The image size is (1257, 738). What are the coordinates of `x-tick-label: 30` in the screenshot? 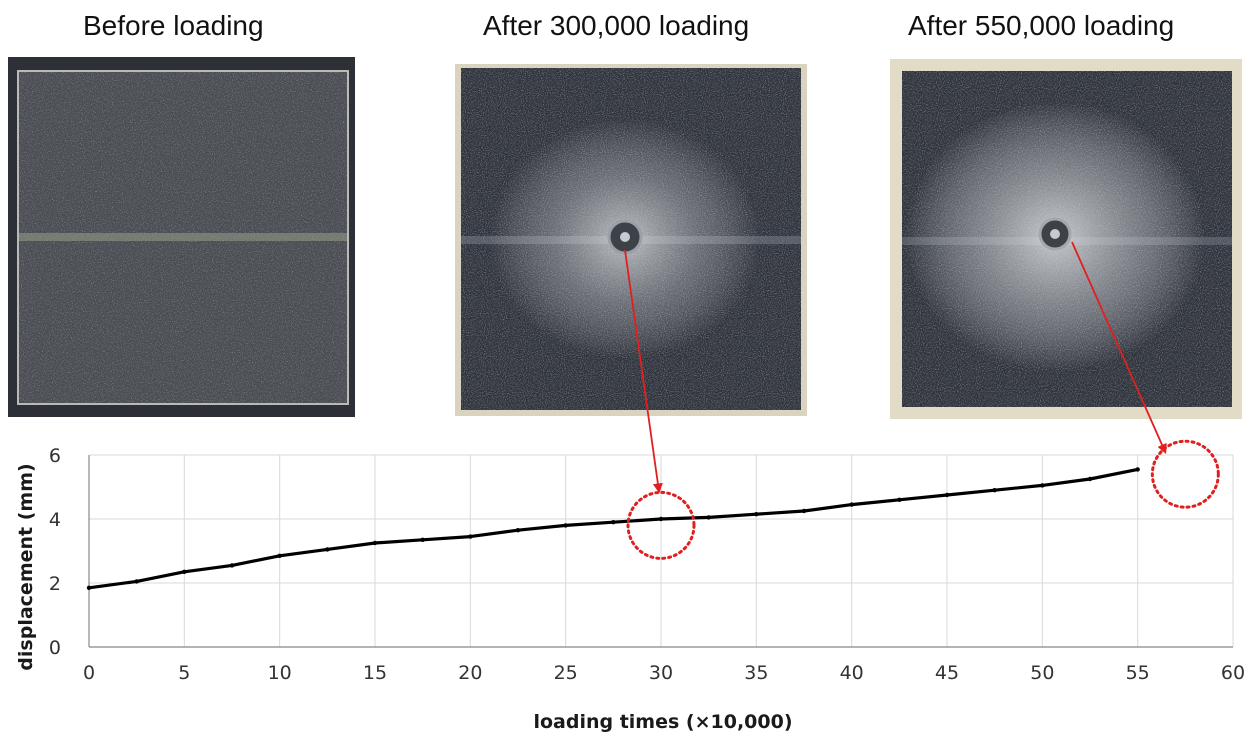 It's located at (661, 673).